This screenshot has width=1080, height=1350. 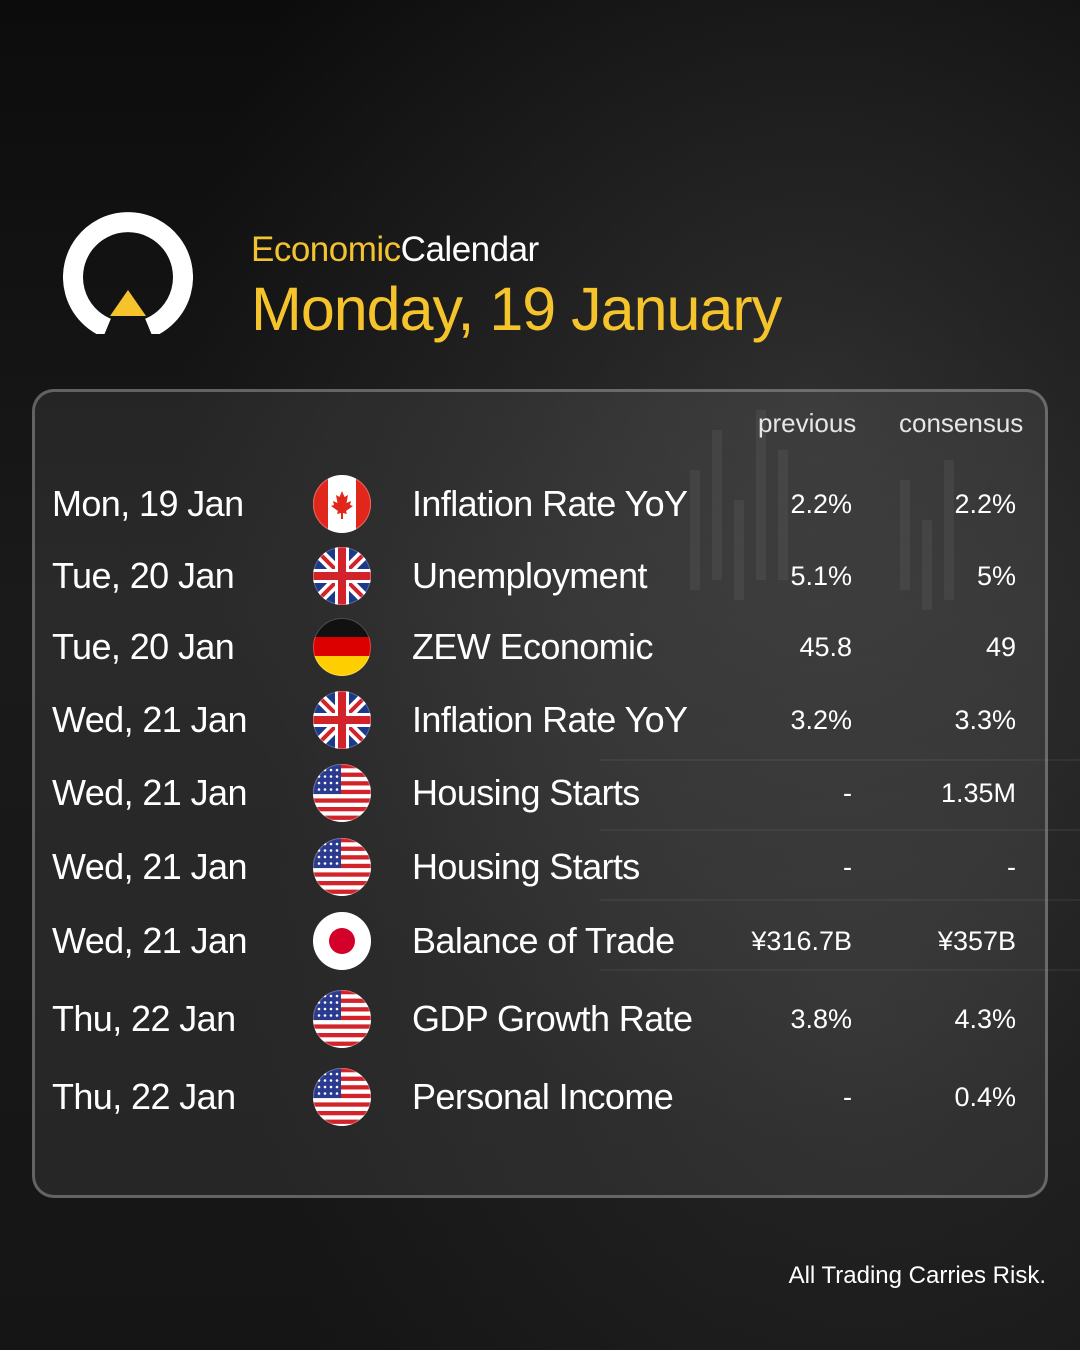 I want to click on previous-value: 2.2%, so click(x=821, y=504).